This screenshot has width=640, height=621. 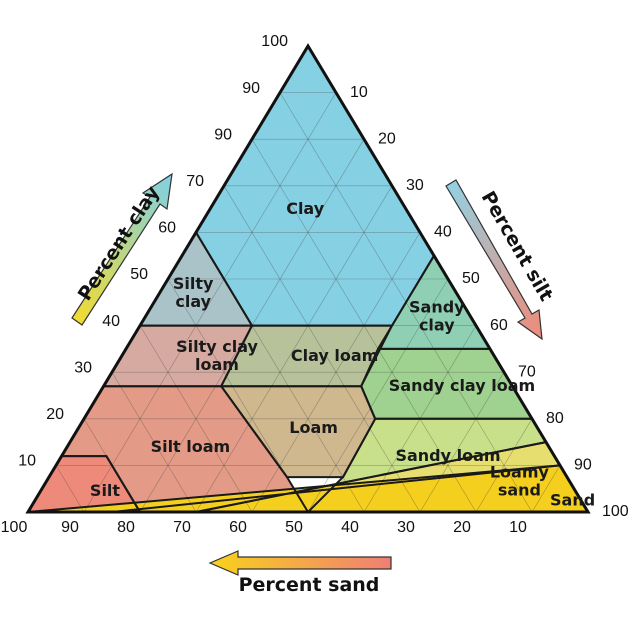 I want to click on silt-tick-label: 60, so click(x=499, y=325).